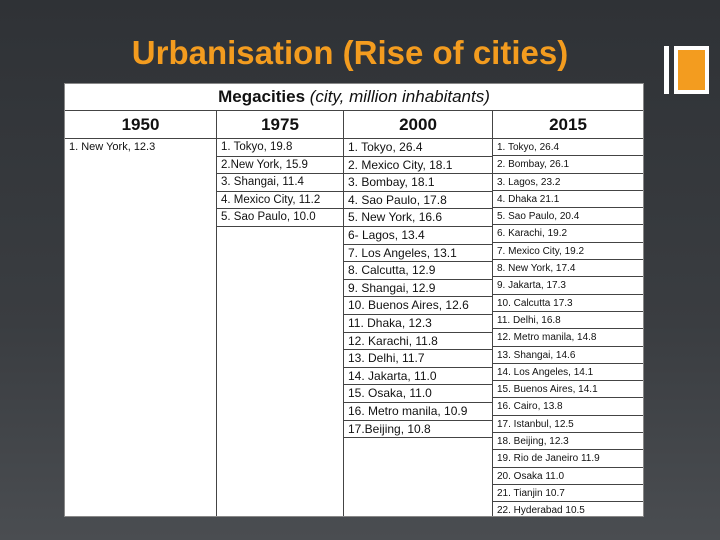  What do you see at coordinates (568, 442) in the screenshot?
I see `table-cell: 18. Beijing, 12.3` at bounding box center [568, 442].